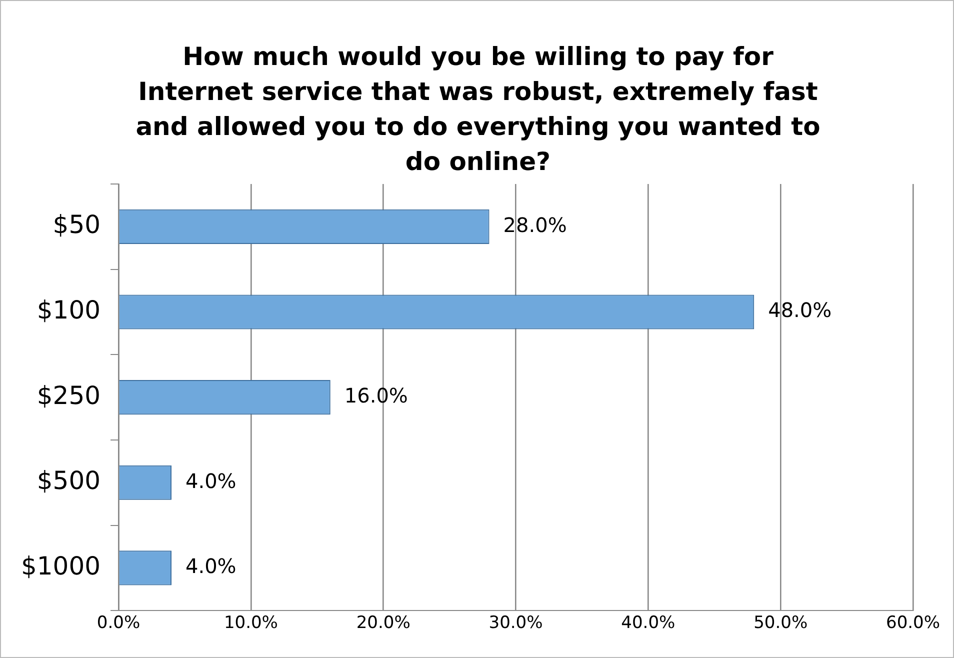  I want to click on x-tick-label: 20.0%, so click(383, 623).